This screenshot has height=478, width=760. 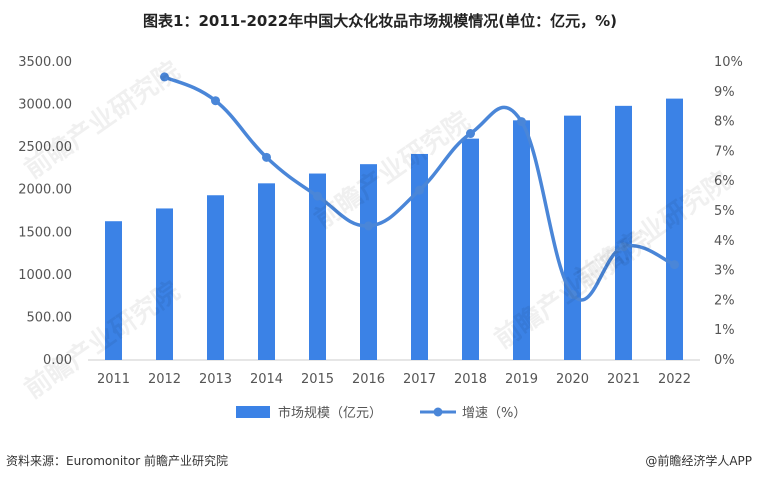 What do you see at coordinates (330, 413) in the screenshot?
I see `legend-bar-label: 市场规模（亿元）` at bounding box center [330, 413].